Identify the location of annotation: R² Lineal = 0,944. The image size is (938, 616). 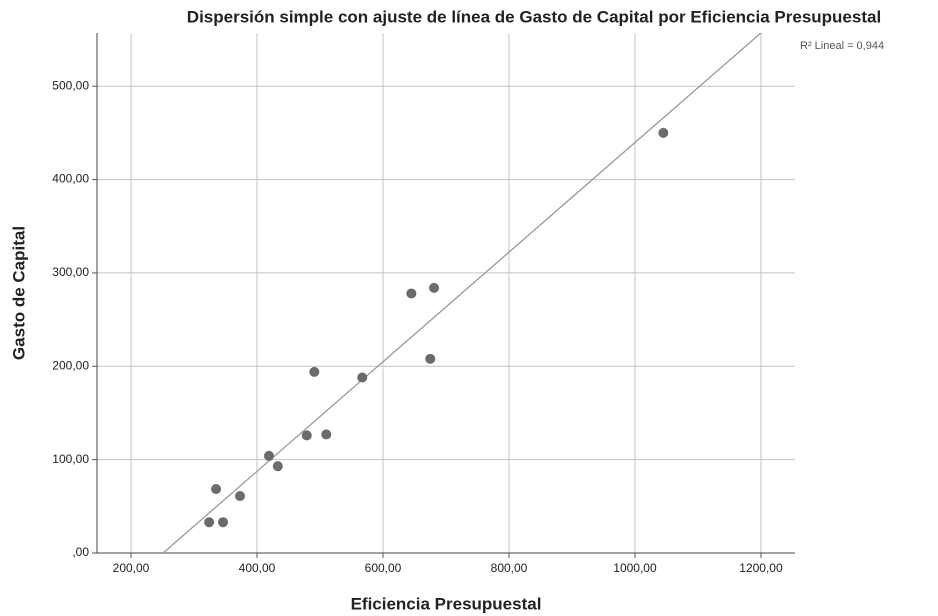
(842, 46).